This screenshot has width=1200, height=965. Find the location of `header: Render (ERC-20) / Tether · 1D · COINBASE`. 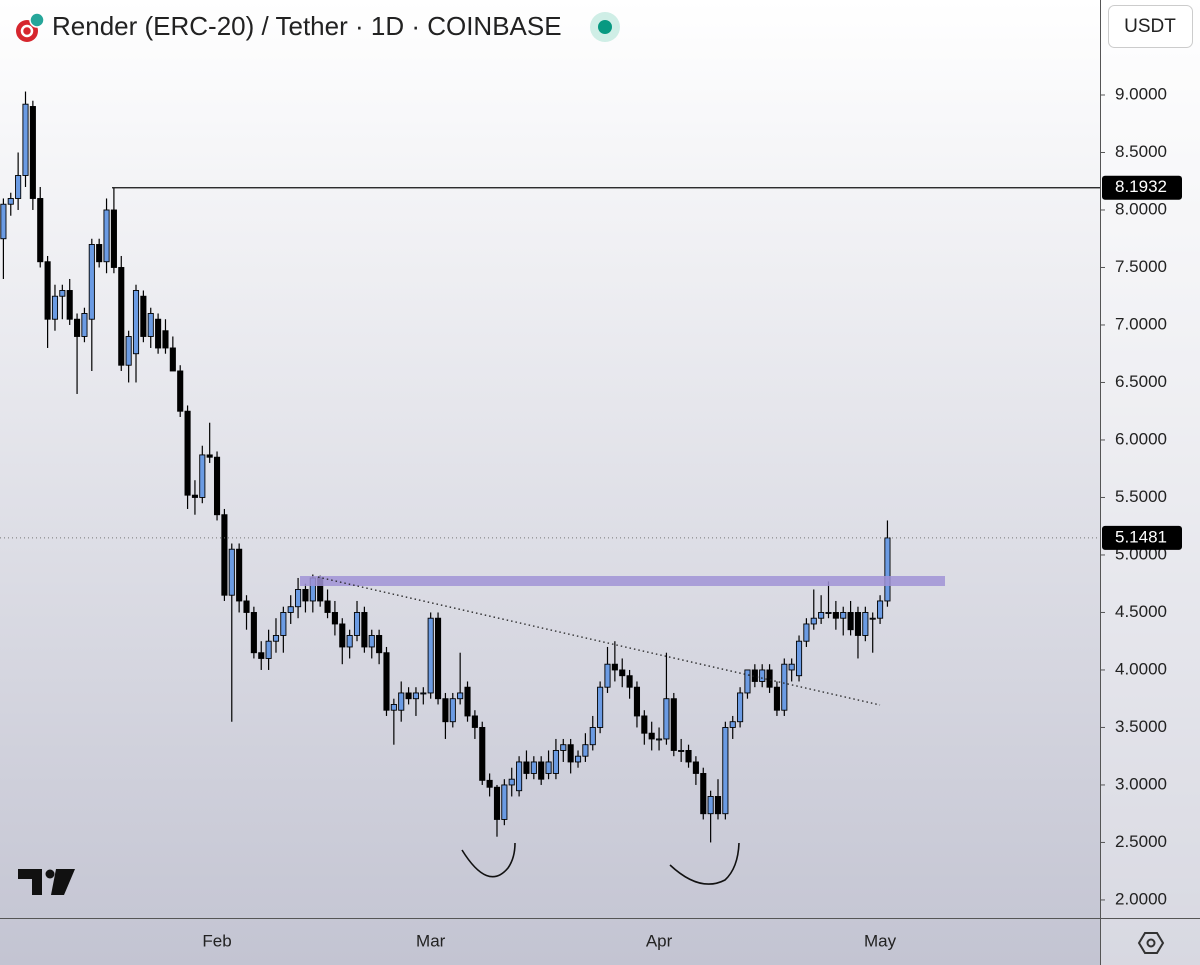

header: Render (ERC-20) / Tether · 1D · COINBASE is located at coordinates (318, 26).